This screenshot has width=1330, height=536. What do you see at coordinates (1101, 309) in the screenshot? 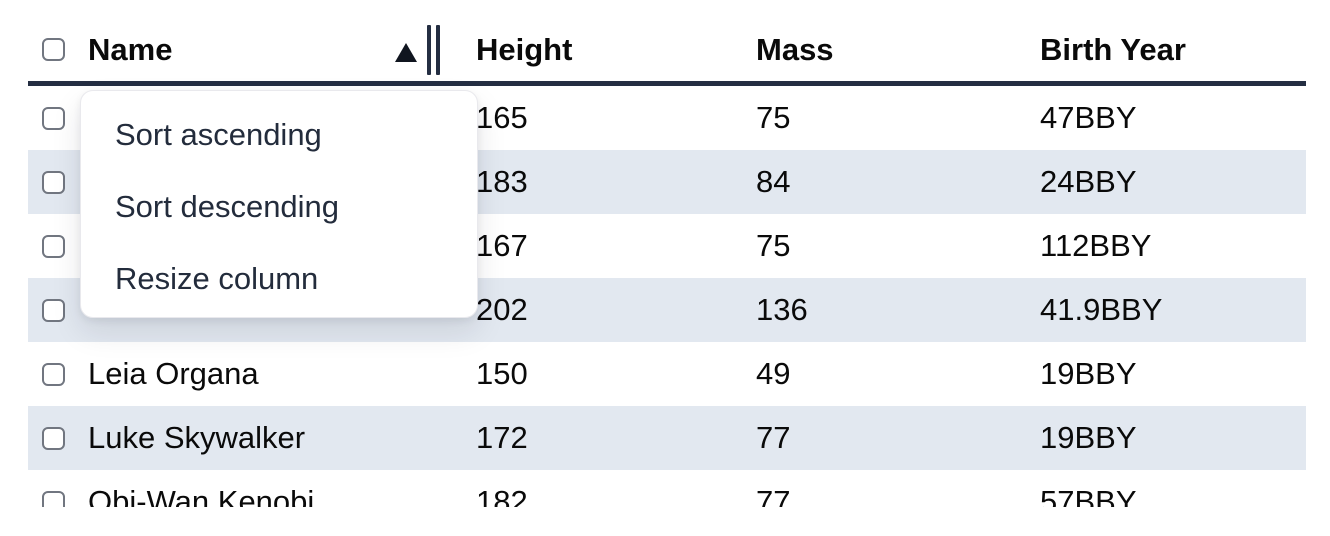
I see `cell-birth-year: 41.9BBY` at bounding box center [1101, 309].